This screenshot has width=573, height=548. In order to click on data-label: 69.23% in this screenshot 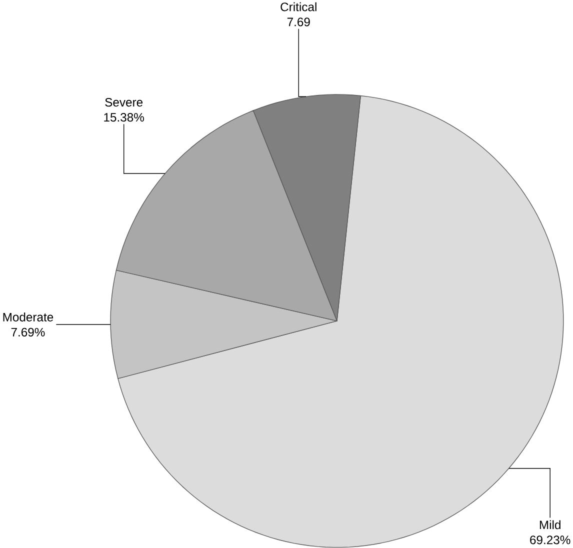, I will do `click(550, 540)`.